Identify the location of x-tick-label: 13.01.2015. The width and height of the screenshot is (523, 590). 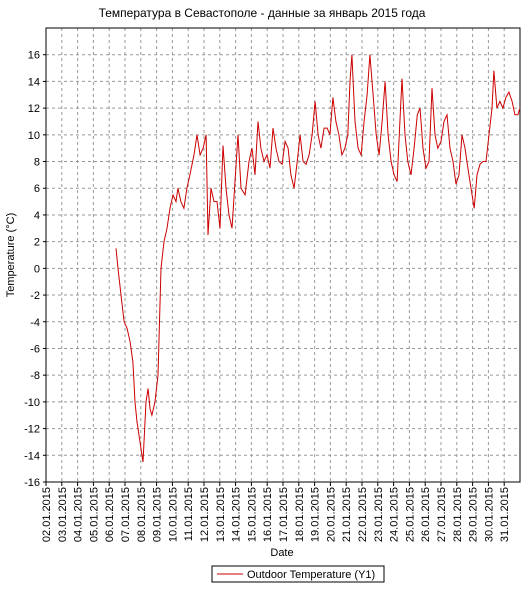
(221, 514).